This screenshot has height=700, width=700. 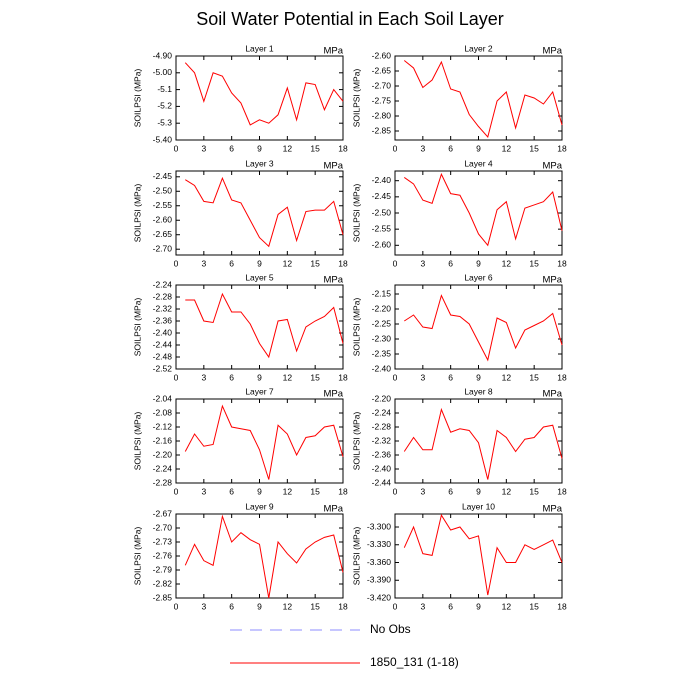 What do you see at coordinates (478, 48) in the screenshot?
I see `panel-title: Layer 2` at bounding box center [478, 48].